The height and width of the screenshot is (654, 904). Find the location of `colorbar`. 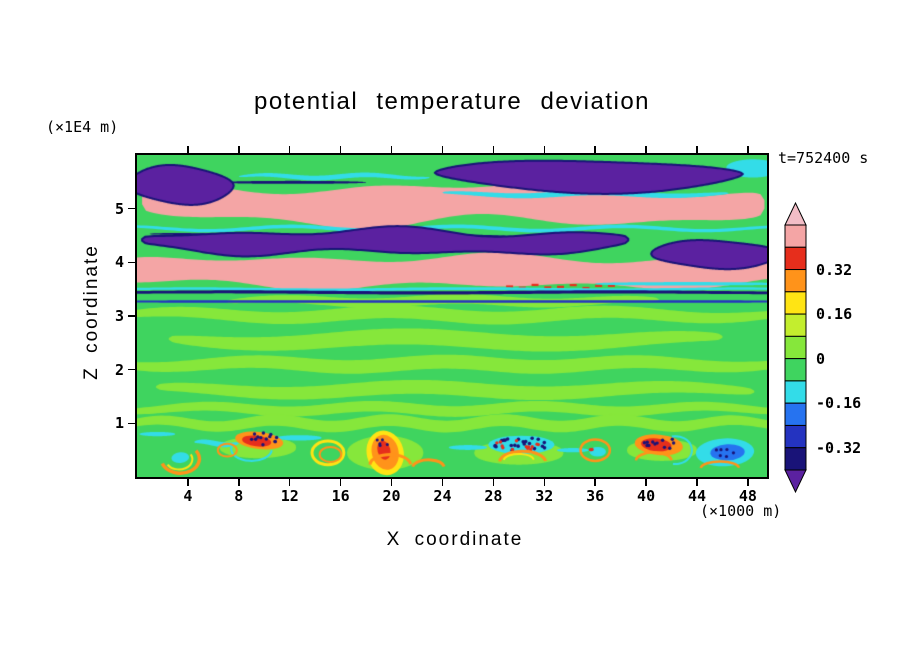

colorbar is located at coordinates (795, 347).